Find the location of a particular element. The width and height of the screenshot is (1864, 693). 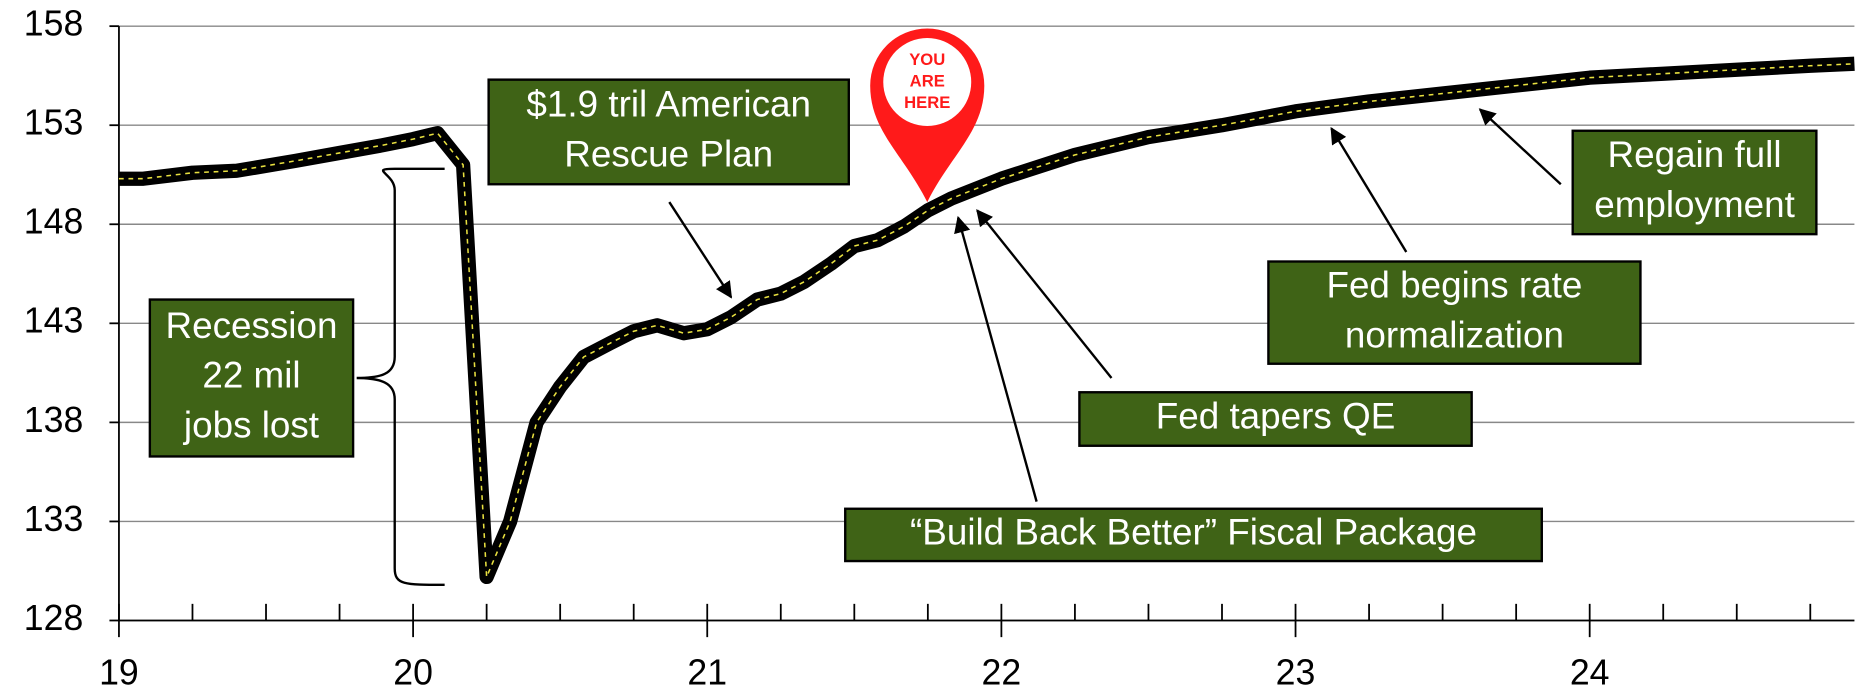

annotation-text: Fed tapers QE is located at coordinates (1276, 416).